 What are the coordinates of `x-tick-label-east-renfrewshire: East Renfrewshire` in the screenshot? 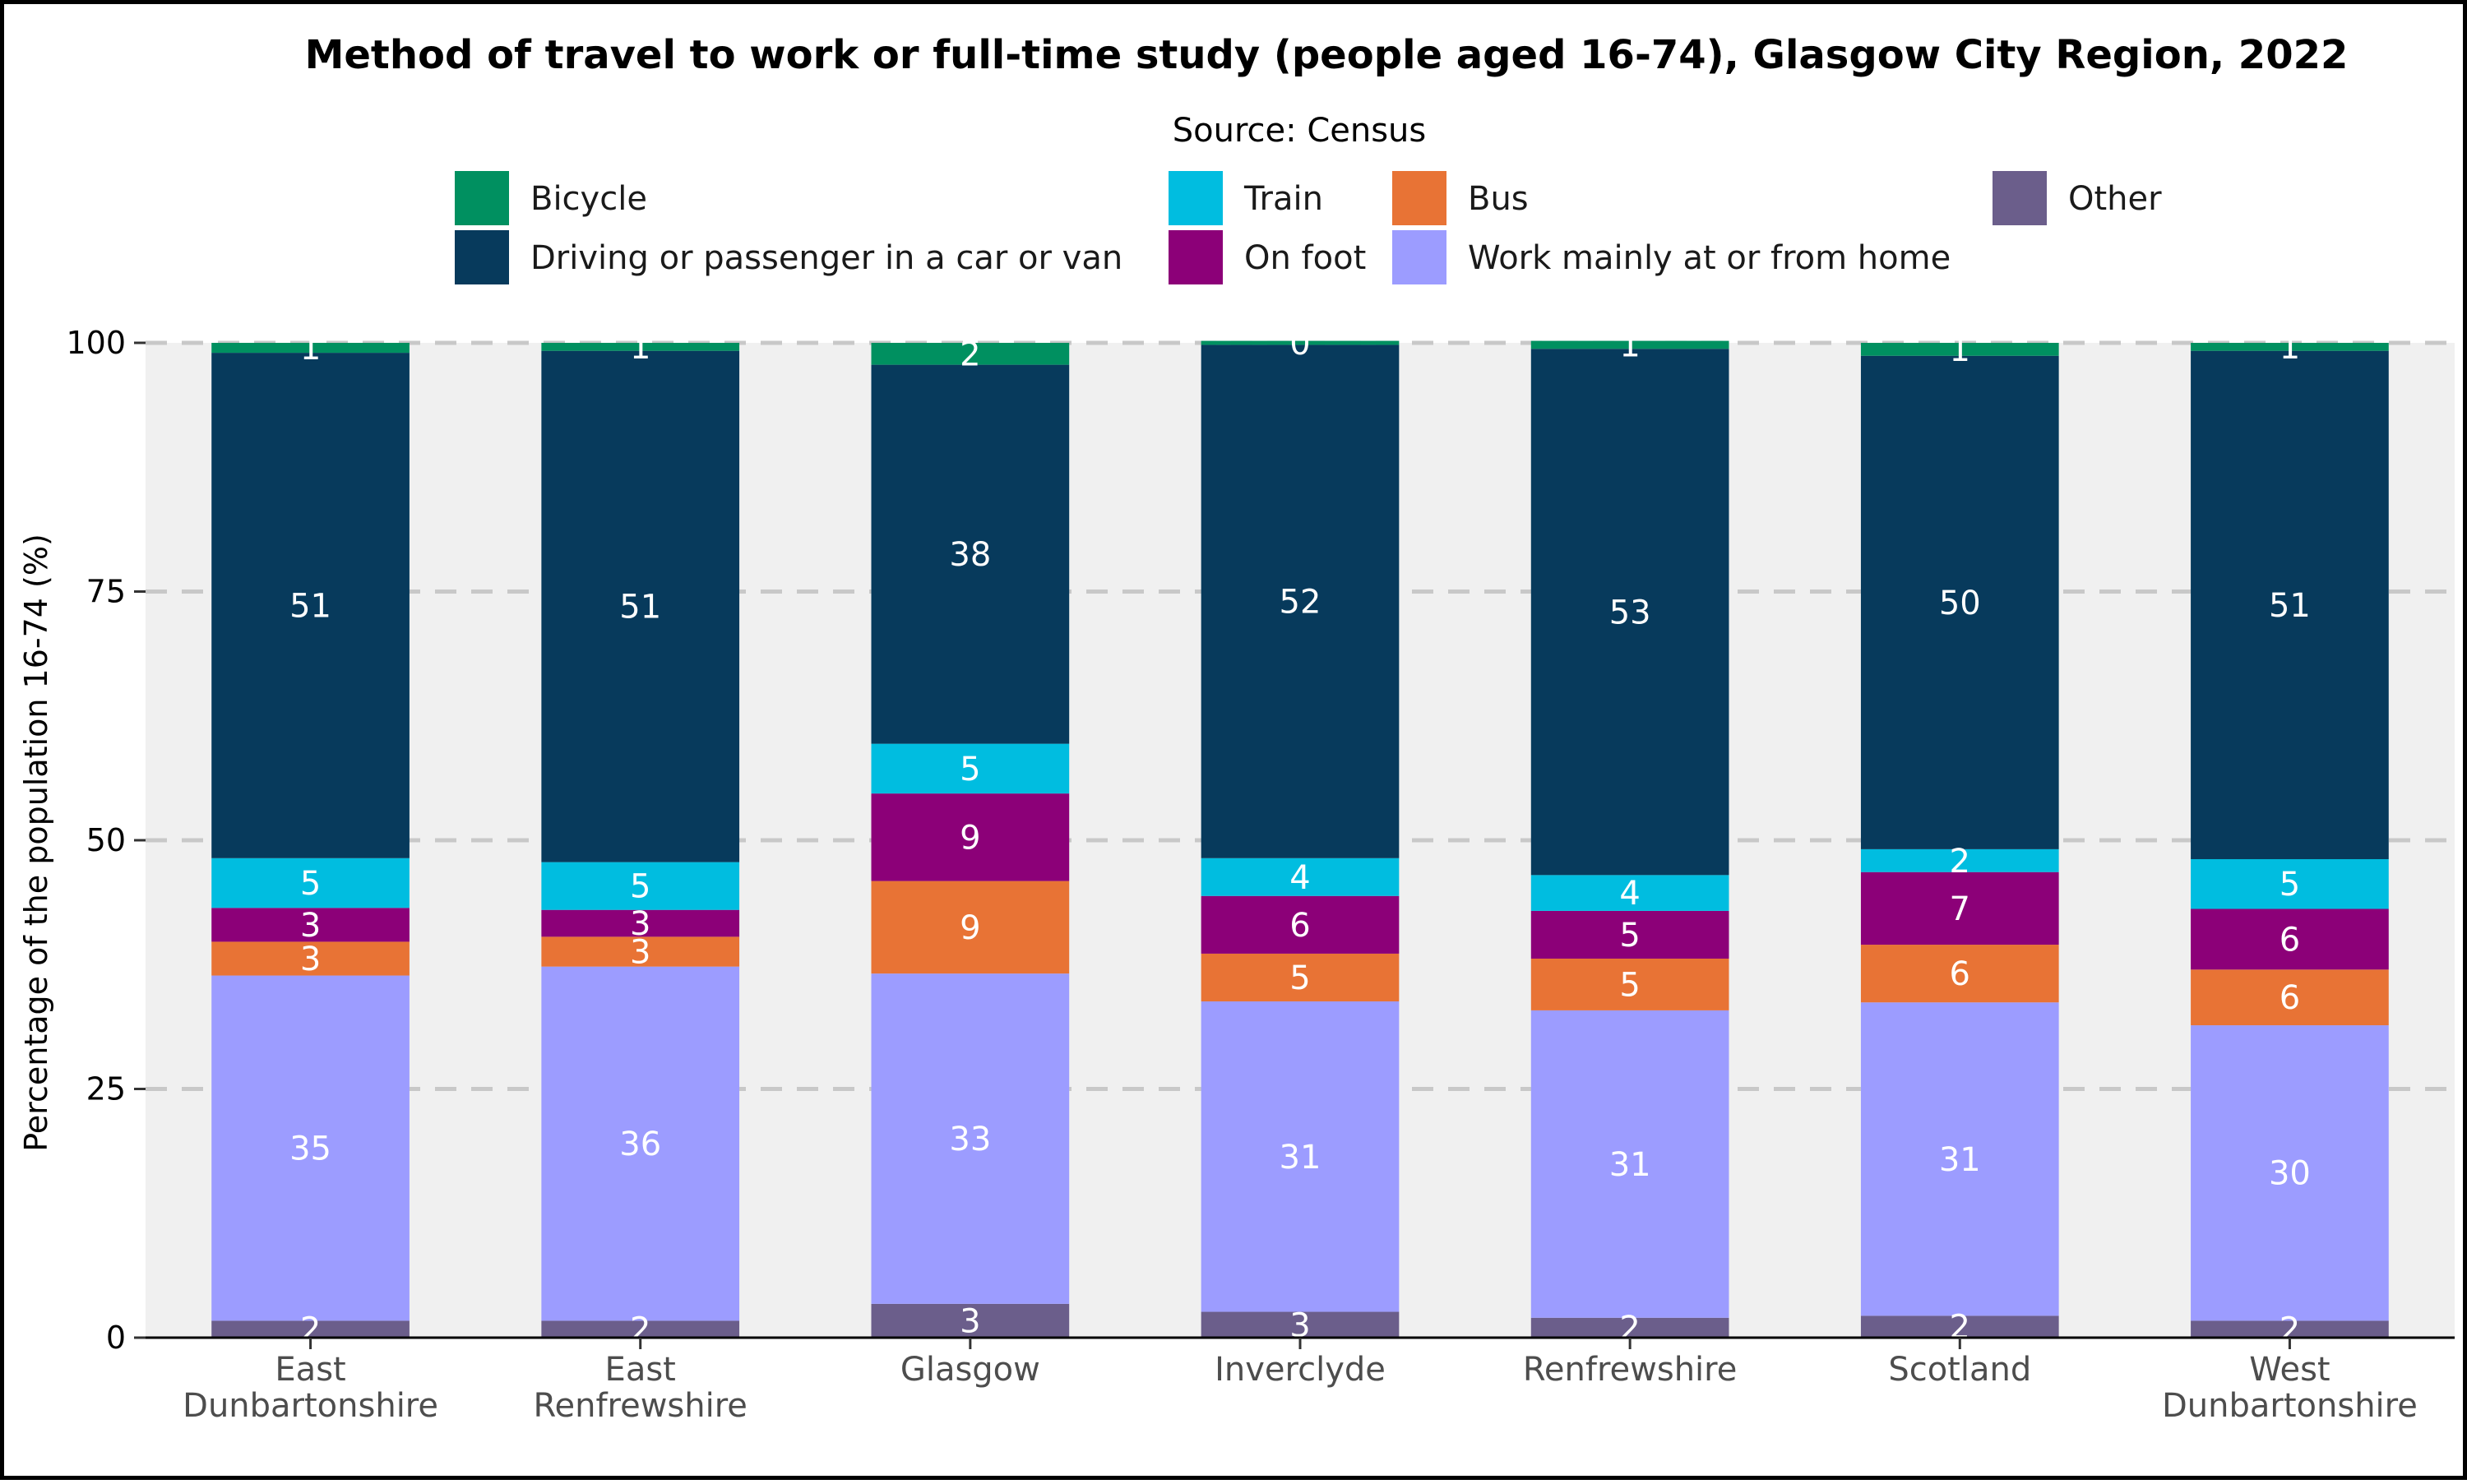 It's located at (641, 1388).